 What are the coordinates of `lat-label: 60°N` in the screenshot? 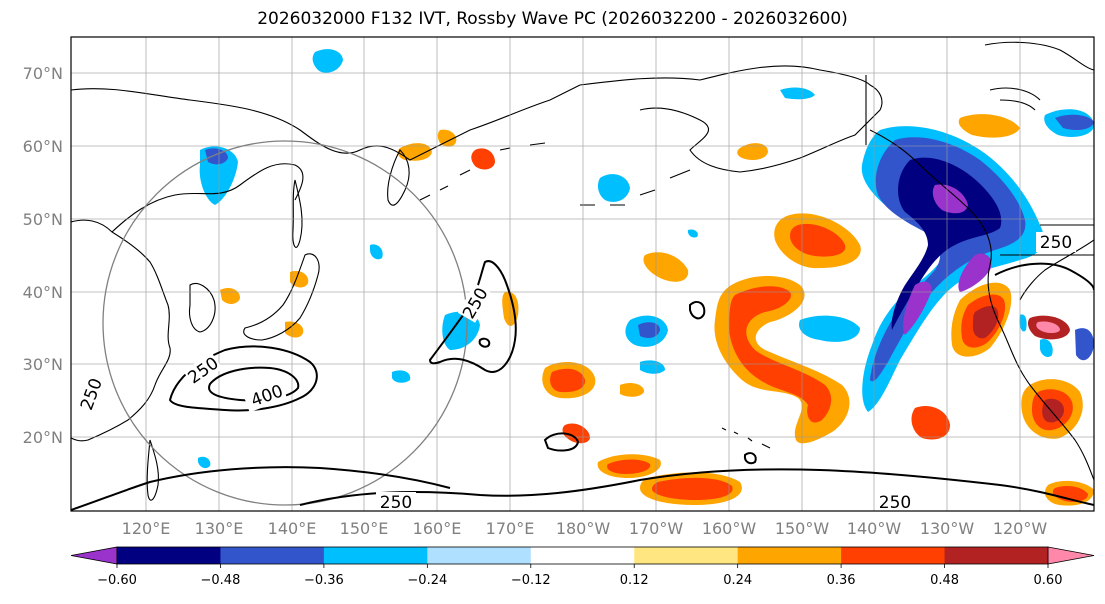 It's located at (43, 146).